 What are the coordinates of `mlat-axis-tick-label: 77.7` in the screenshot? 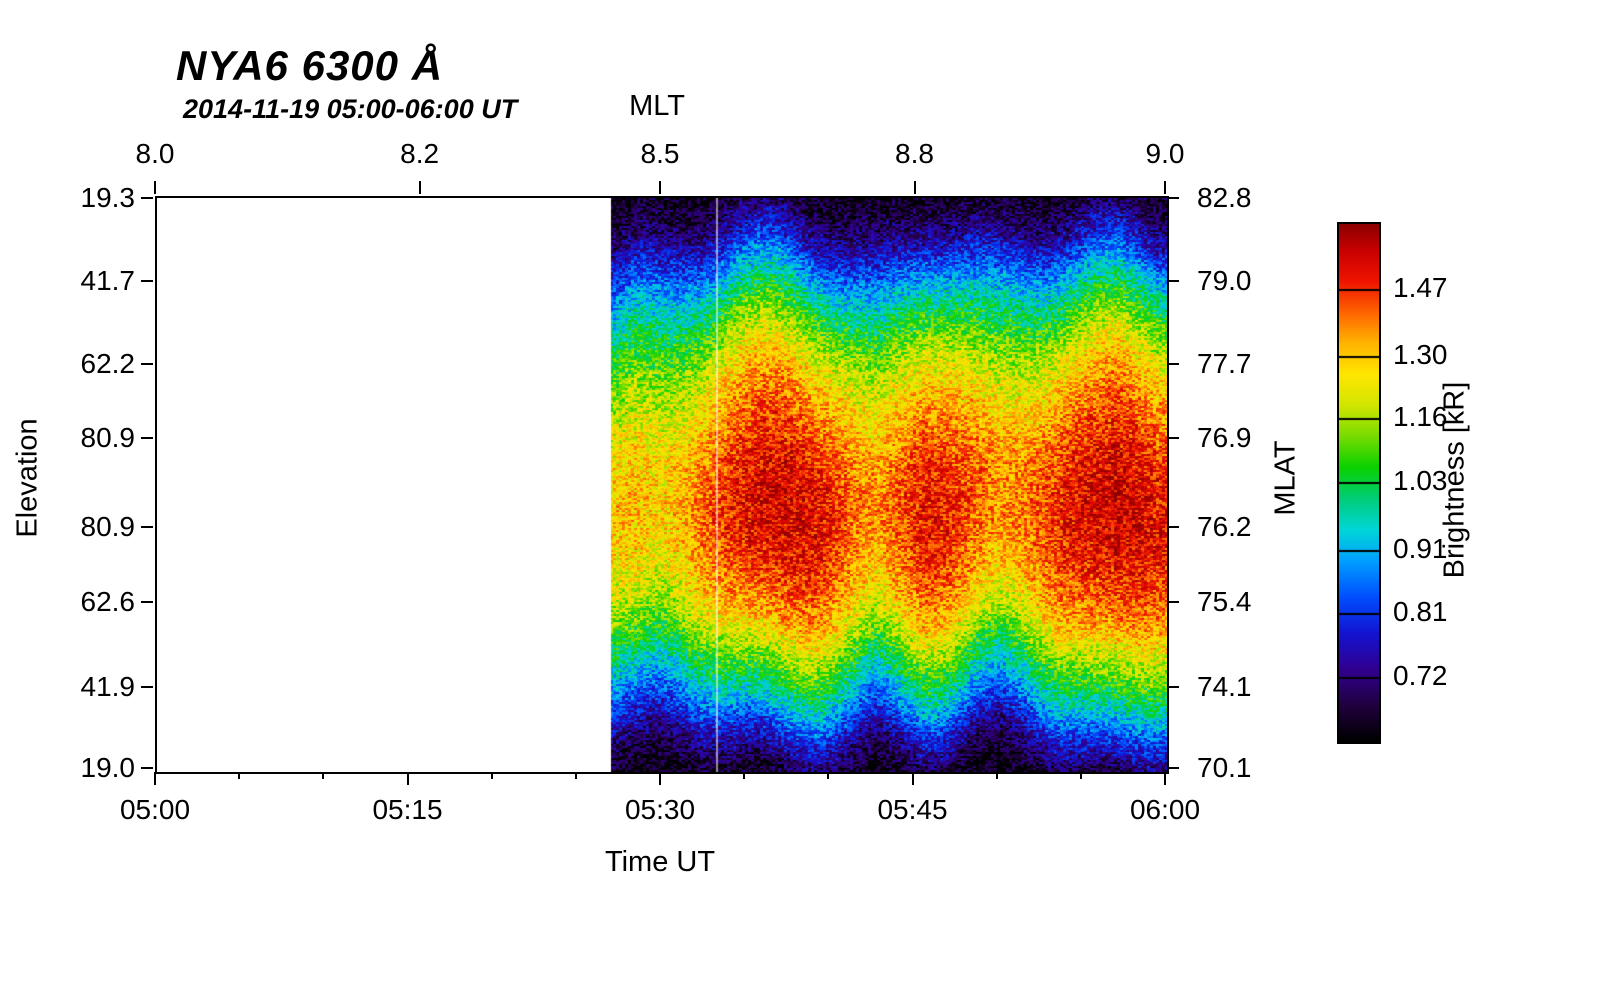 It's located at (1224, 363).